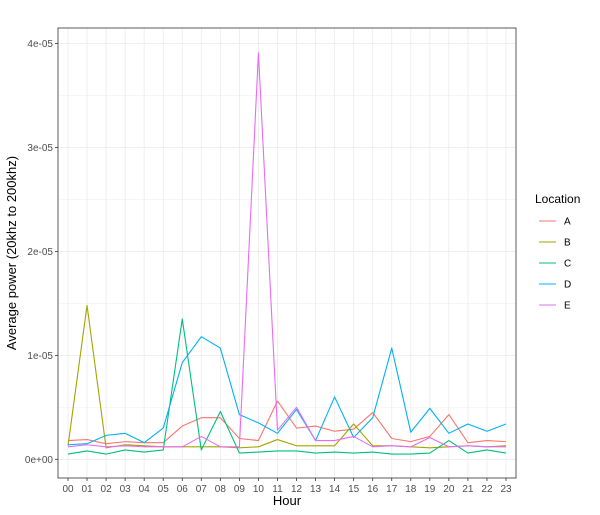 The image size is (600, 515). I want to click on y-tick-label: 2e-05, so click(40, 252).